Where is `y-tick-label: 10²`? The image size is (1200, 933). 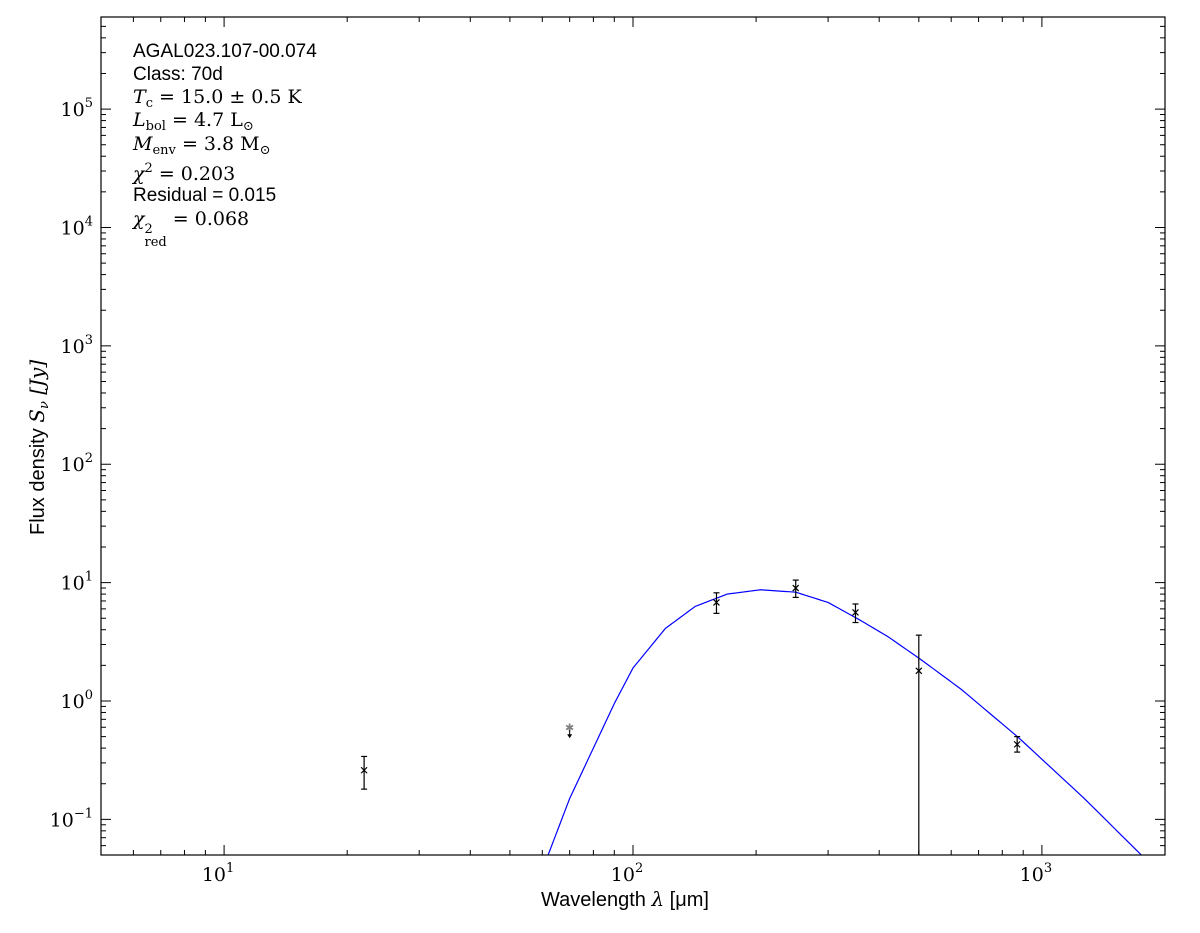 y-tick-label: 10² is located at coordinates (77, 463).